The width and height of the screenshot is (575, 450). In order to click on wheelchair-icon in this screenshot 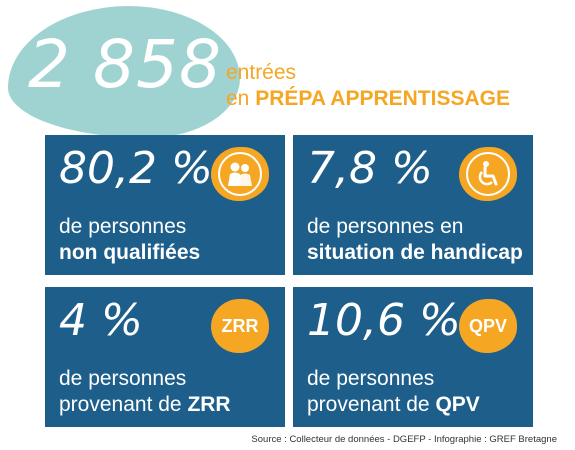, I will do `click(488, 174)`.